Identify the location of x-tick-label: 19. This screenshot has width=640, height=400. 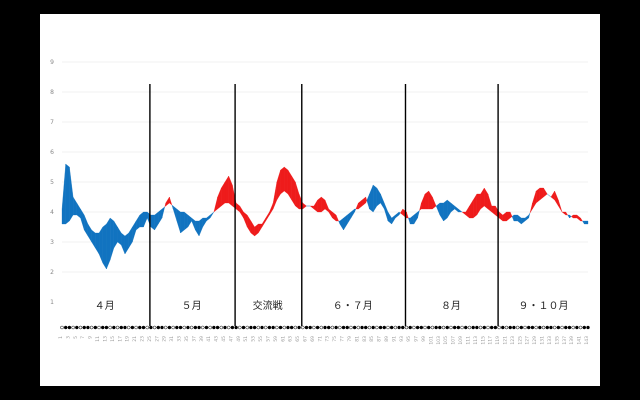
(128, 339).